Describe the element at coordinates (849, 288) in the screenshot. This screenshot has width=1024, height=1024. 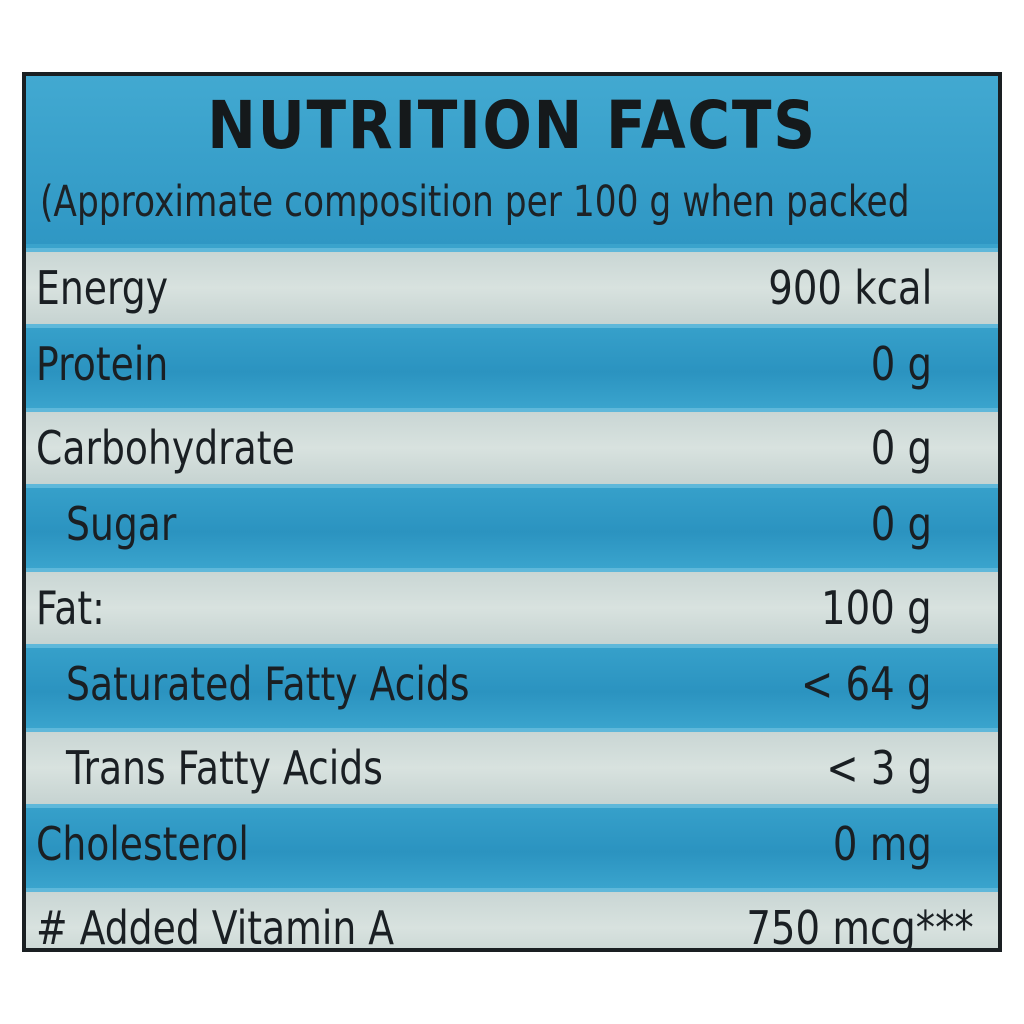
I see `nutrient-value: 900 kcal` at that location.